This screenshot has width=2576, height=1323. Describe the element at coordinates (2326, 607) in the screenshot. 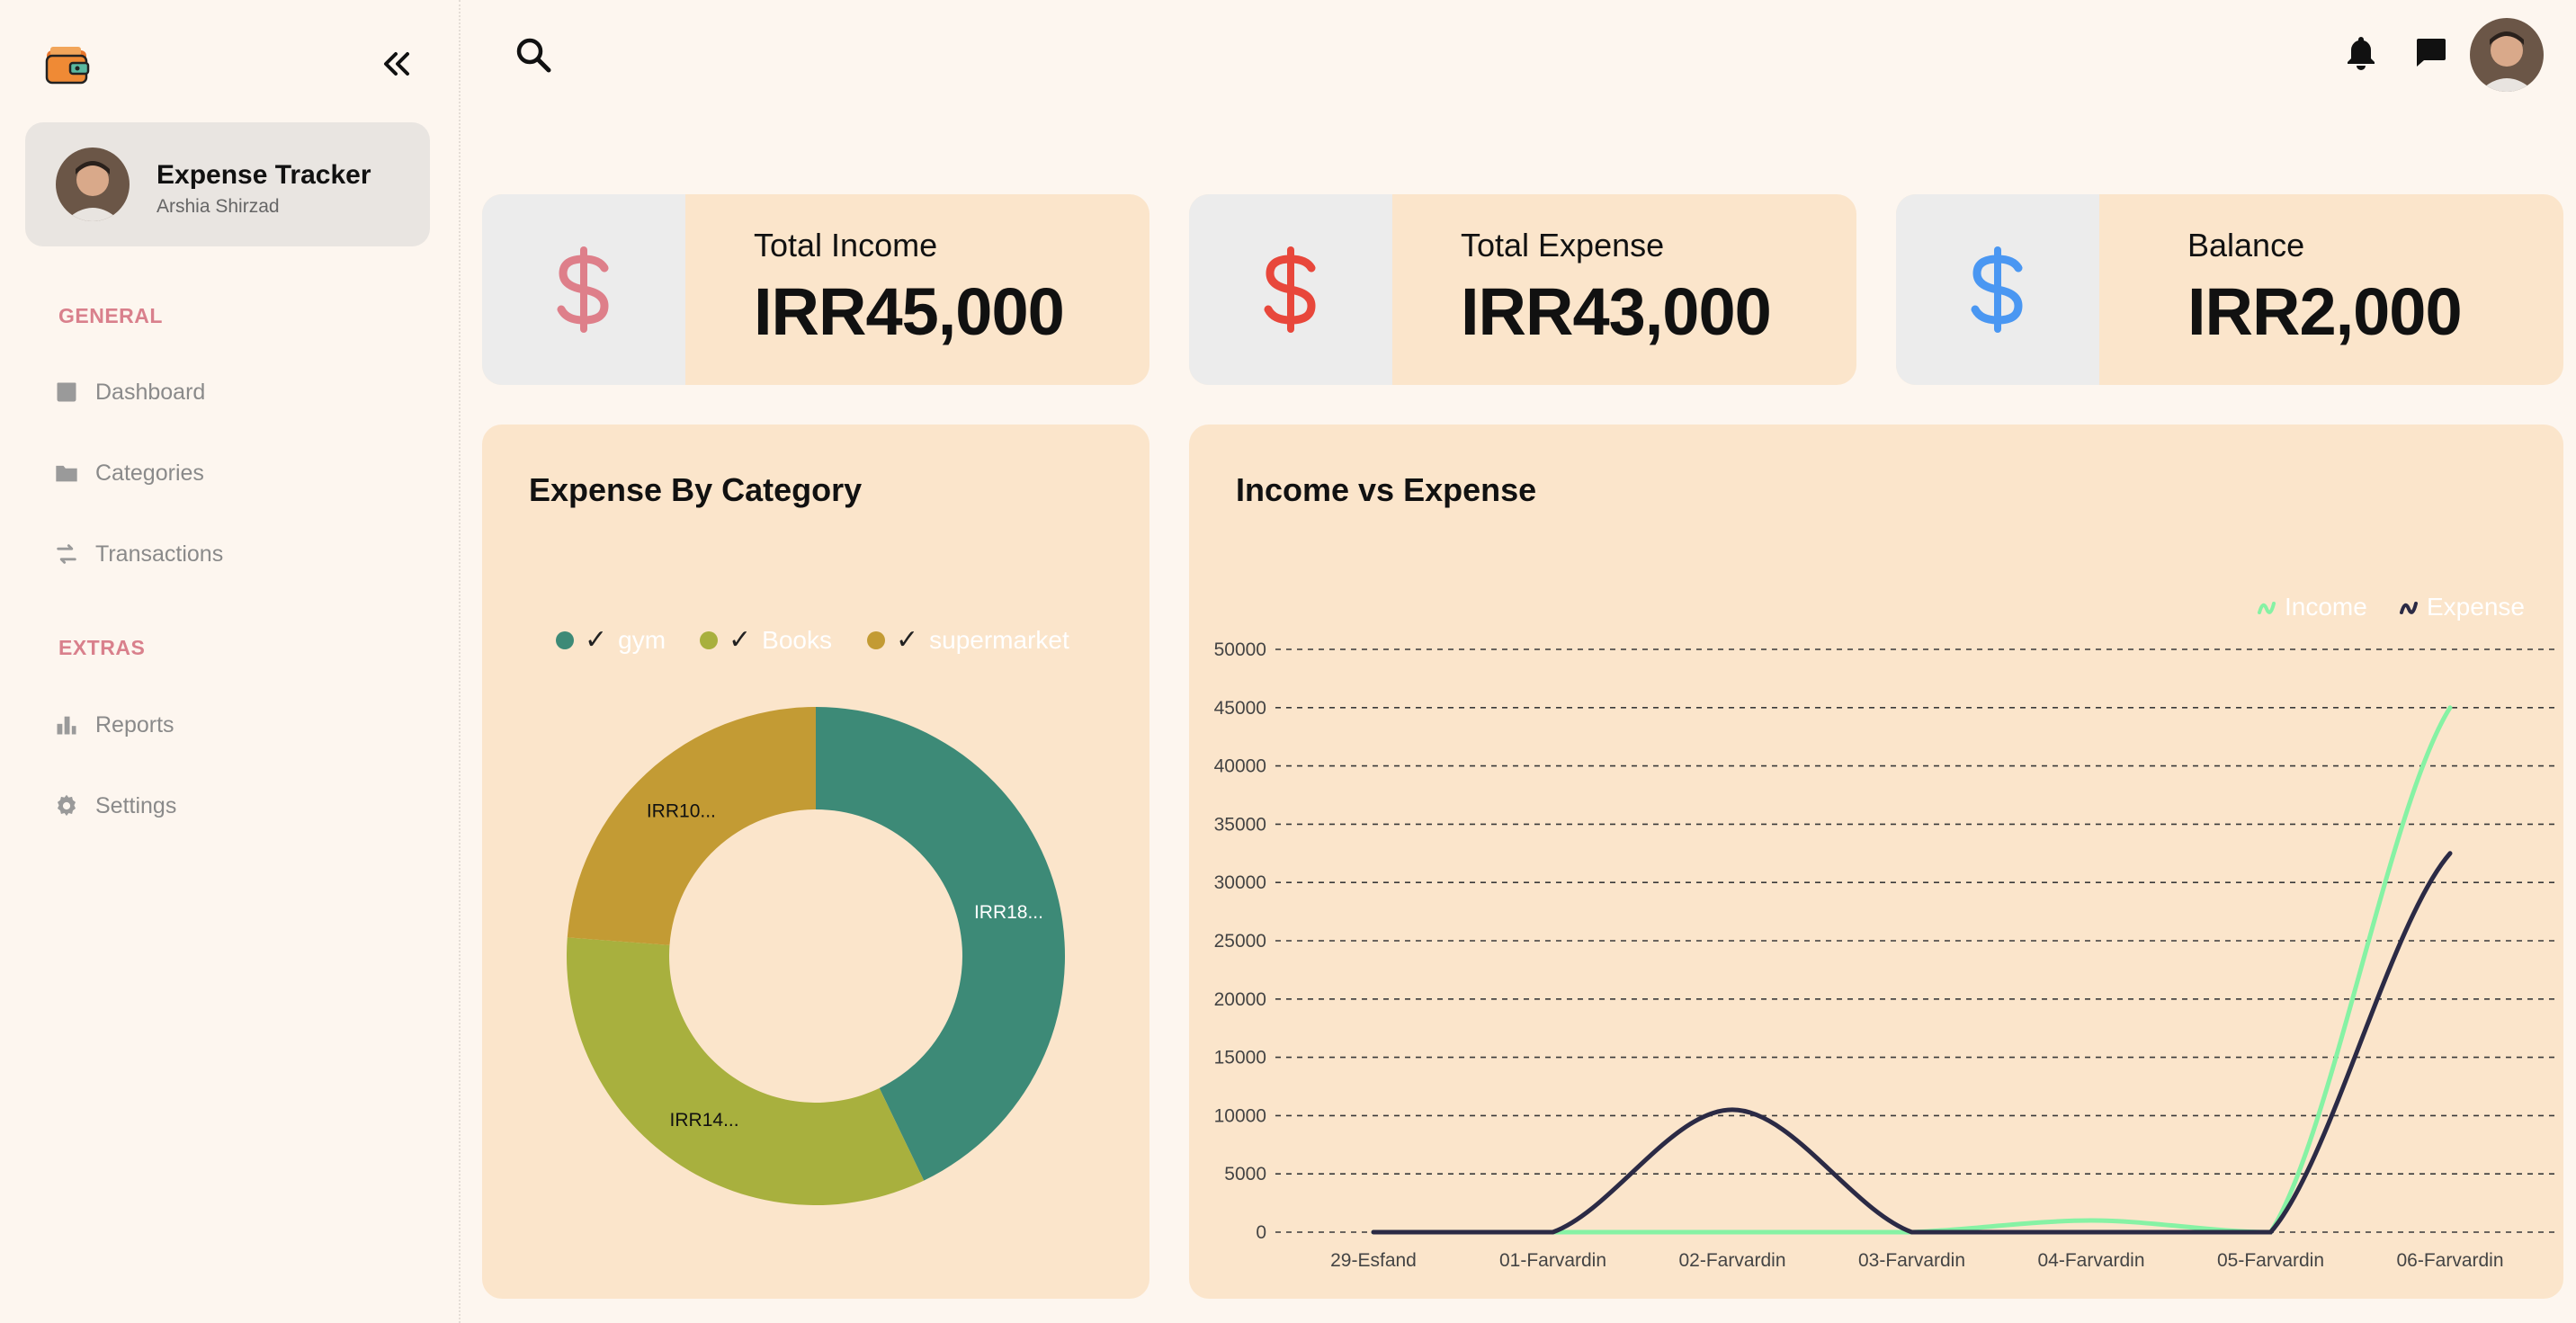

I see `legend-label: Income` at that location.